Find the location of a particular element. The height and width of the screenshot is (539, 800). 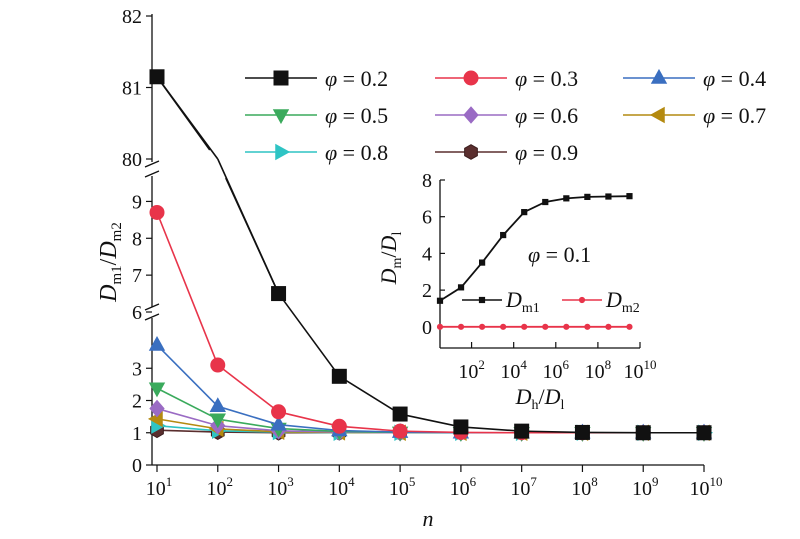

legend-label: φ = 0.5 is located at coordinates (356, 115).